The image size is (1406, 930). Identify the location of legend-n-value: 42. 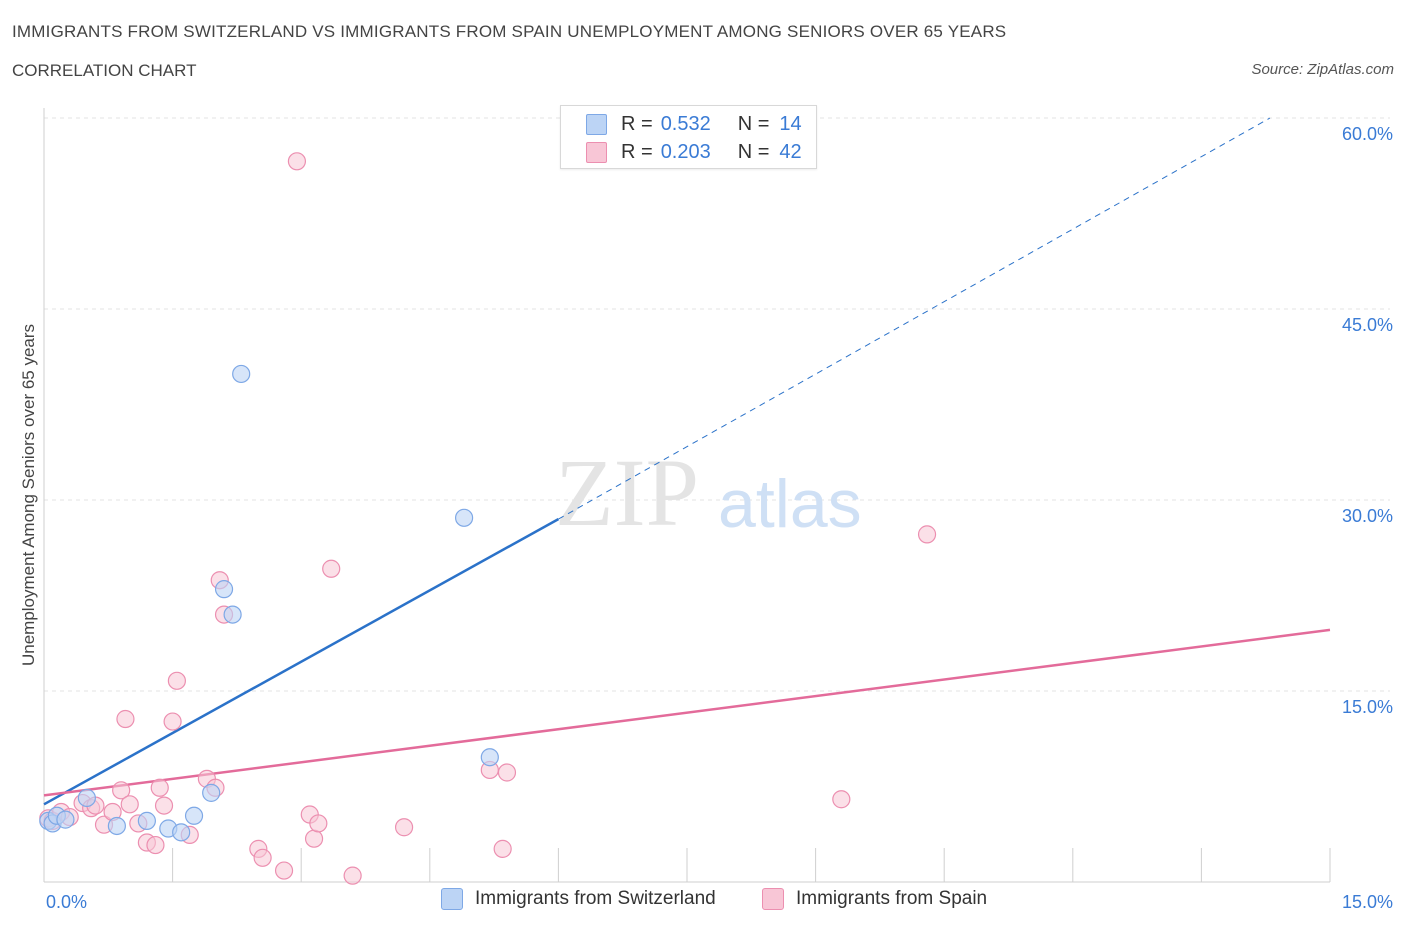
(790, 151).